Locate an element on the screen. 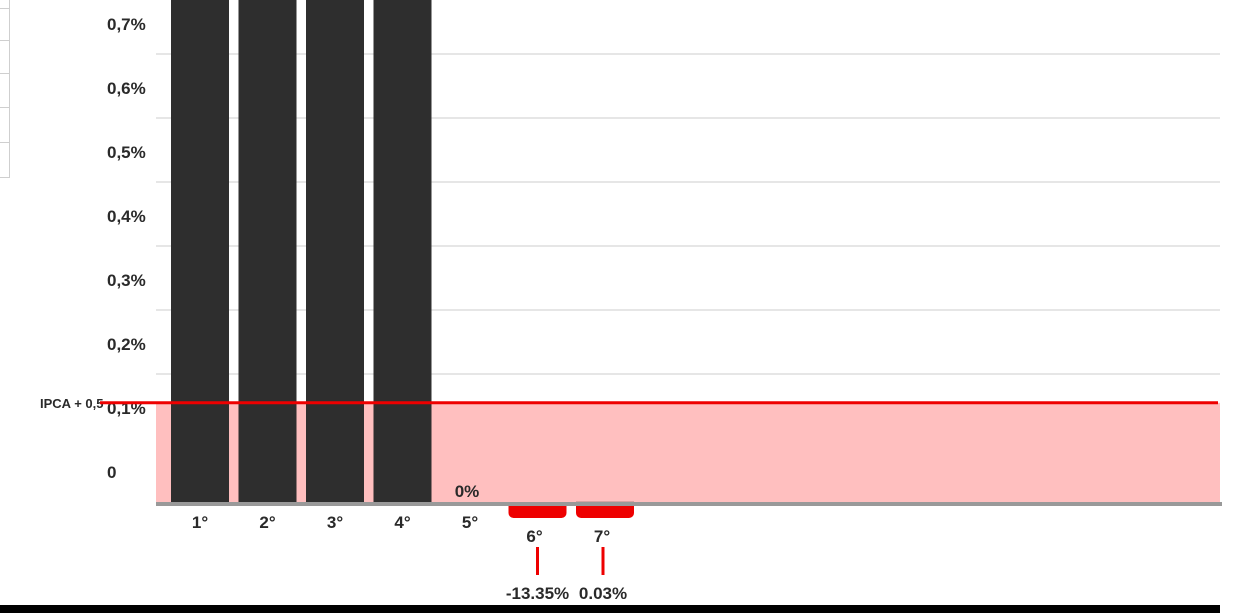  x-category-label: 3° is located at coordinates (335, 522).